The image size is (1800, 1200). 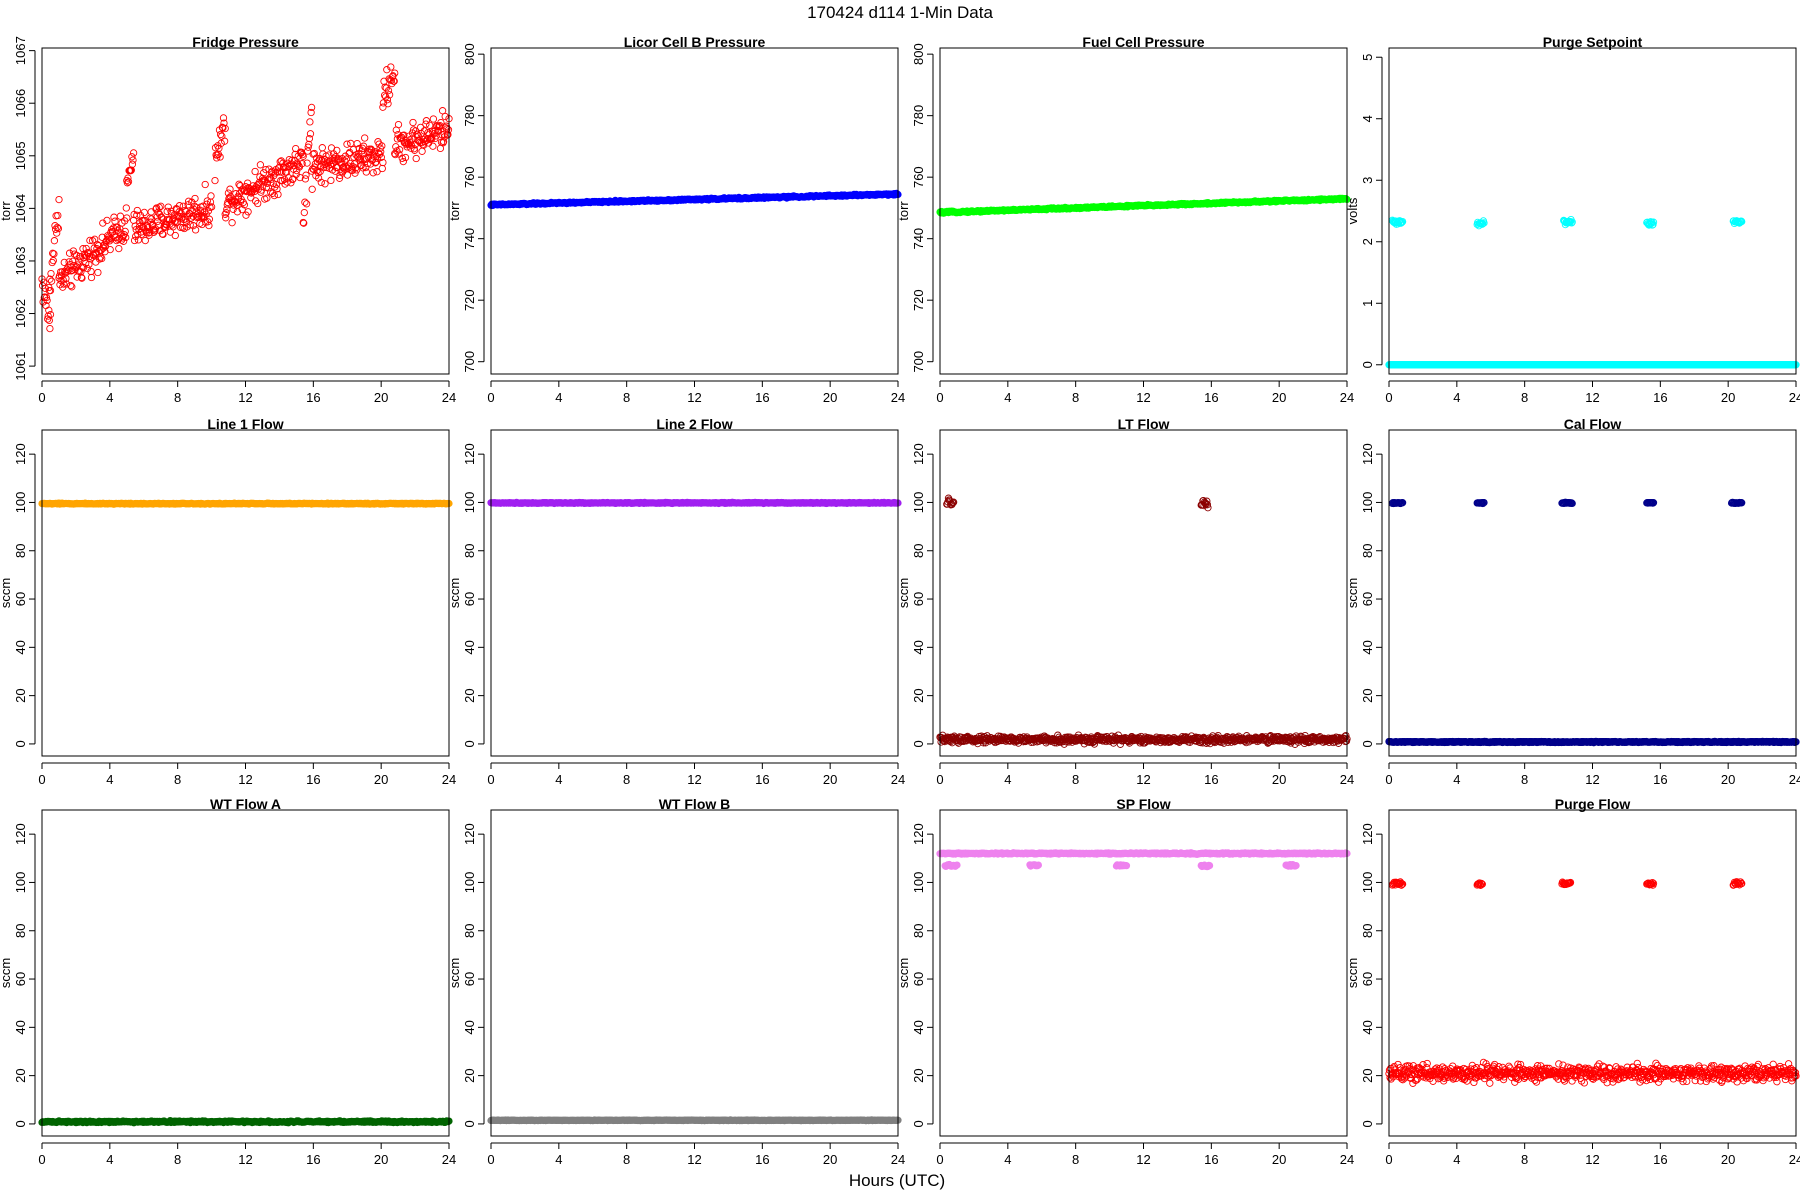 I want to click on y-tick-label: 2, so click(x=1367, y=241).